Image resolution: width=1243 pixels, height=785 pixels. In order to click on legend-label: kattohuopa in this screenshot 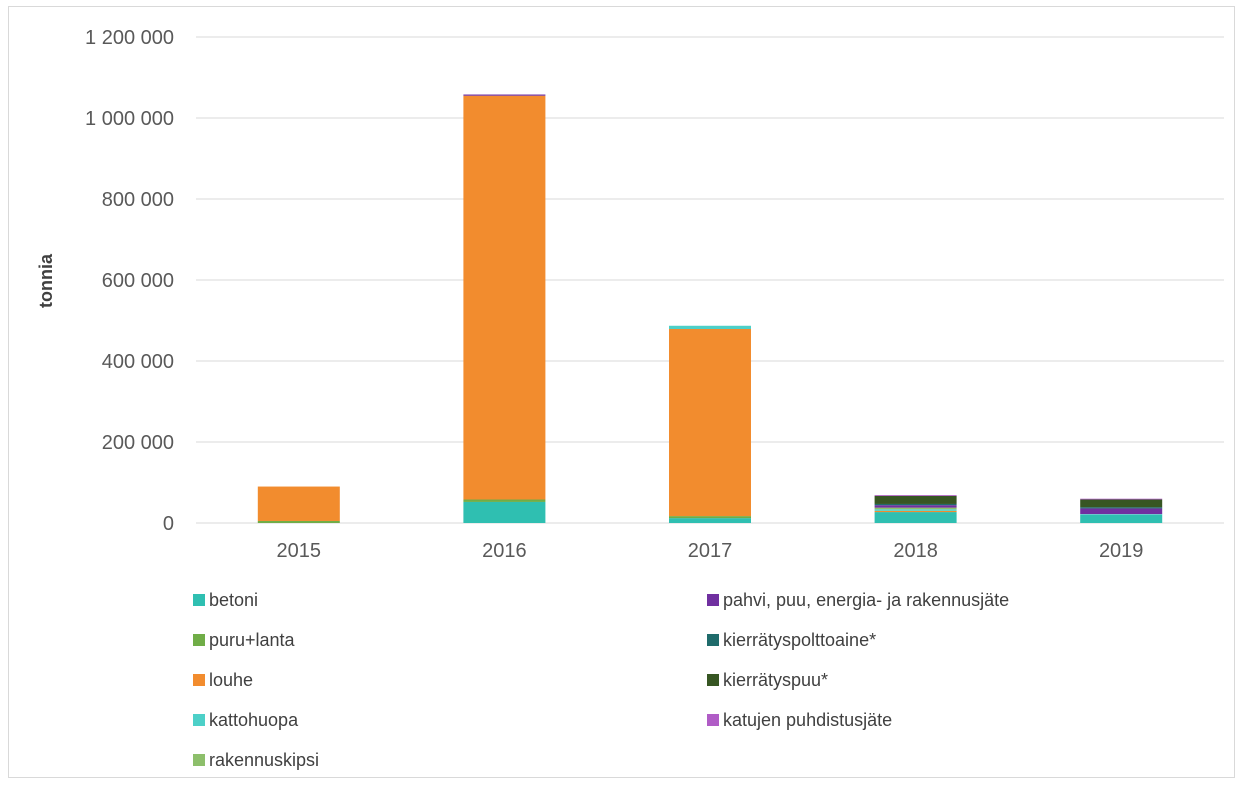, I will do `click(254, 720)`.